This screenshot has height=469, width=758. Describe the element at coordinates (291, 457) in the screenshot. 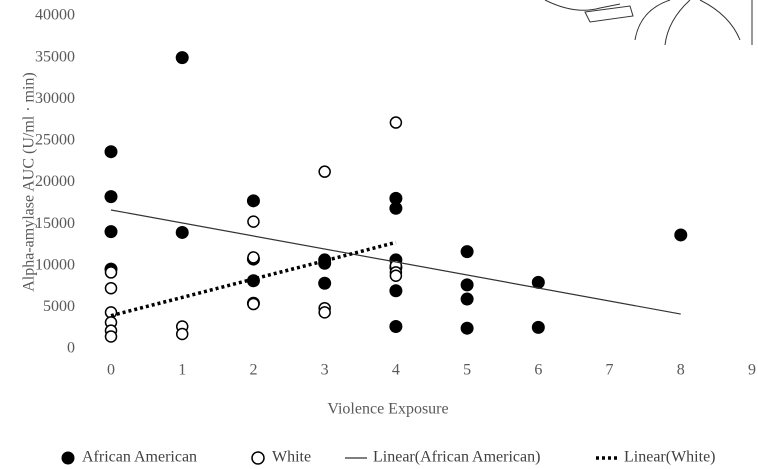

I see `legend-label: White` at that location.